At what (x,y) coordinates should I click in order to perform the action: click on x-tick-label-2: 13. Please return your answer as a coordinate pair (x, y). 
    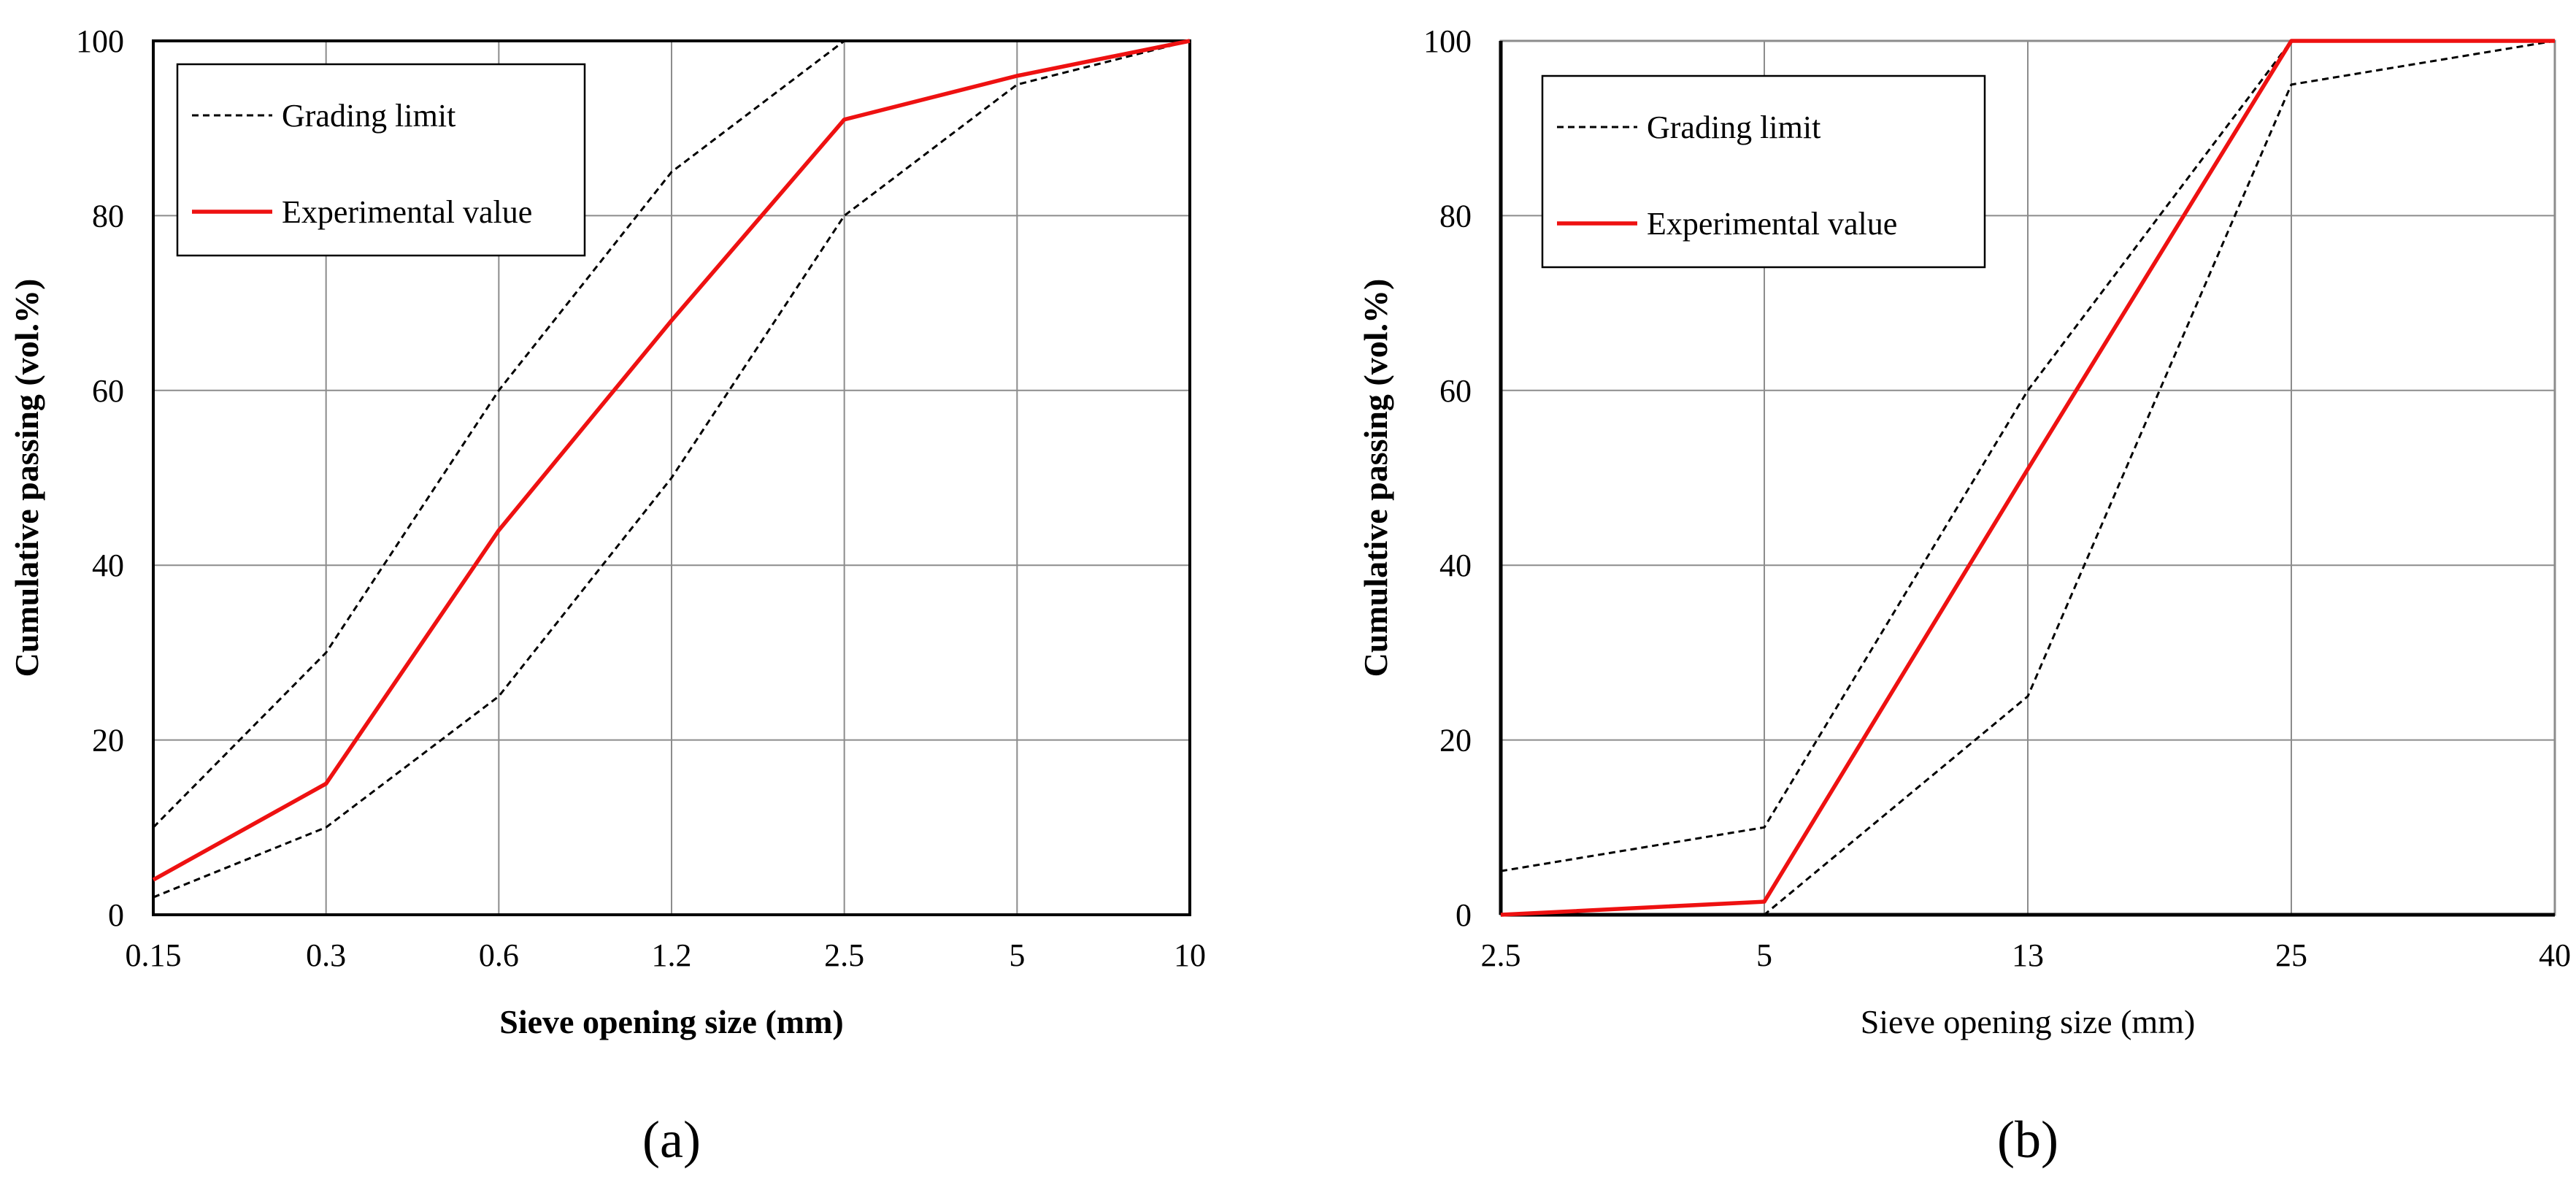
    Looking at the image, I should click on (2028, 955).